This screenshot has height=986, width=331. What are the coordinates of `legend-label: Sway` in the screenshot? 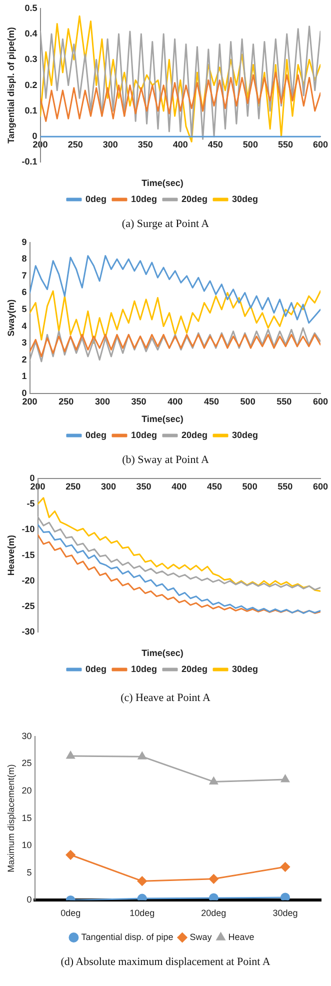 It's located at (201, 937).